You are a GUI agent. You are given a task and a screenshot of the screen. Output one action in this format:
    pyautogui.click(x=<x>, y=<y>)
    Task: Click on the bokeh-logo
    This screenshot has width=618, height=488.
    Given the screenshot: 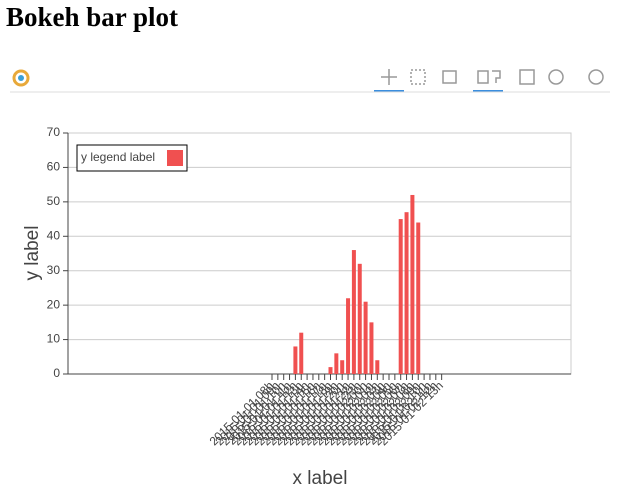 What is the action you would take?
    pyautogui.click(x=21, y=78)
    